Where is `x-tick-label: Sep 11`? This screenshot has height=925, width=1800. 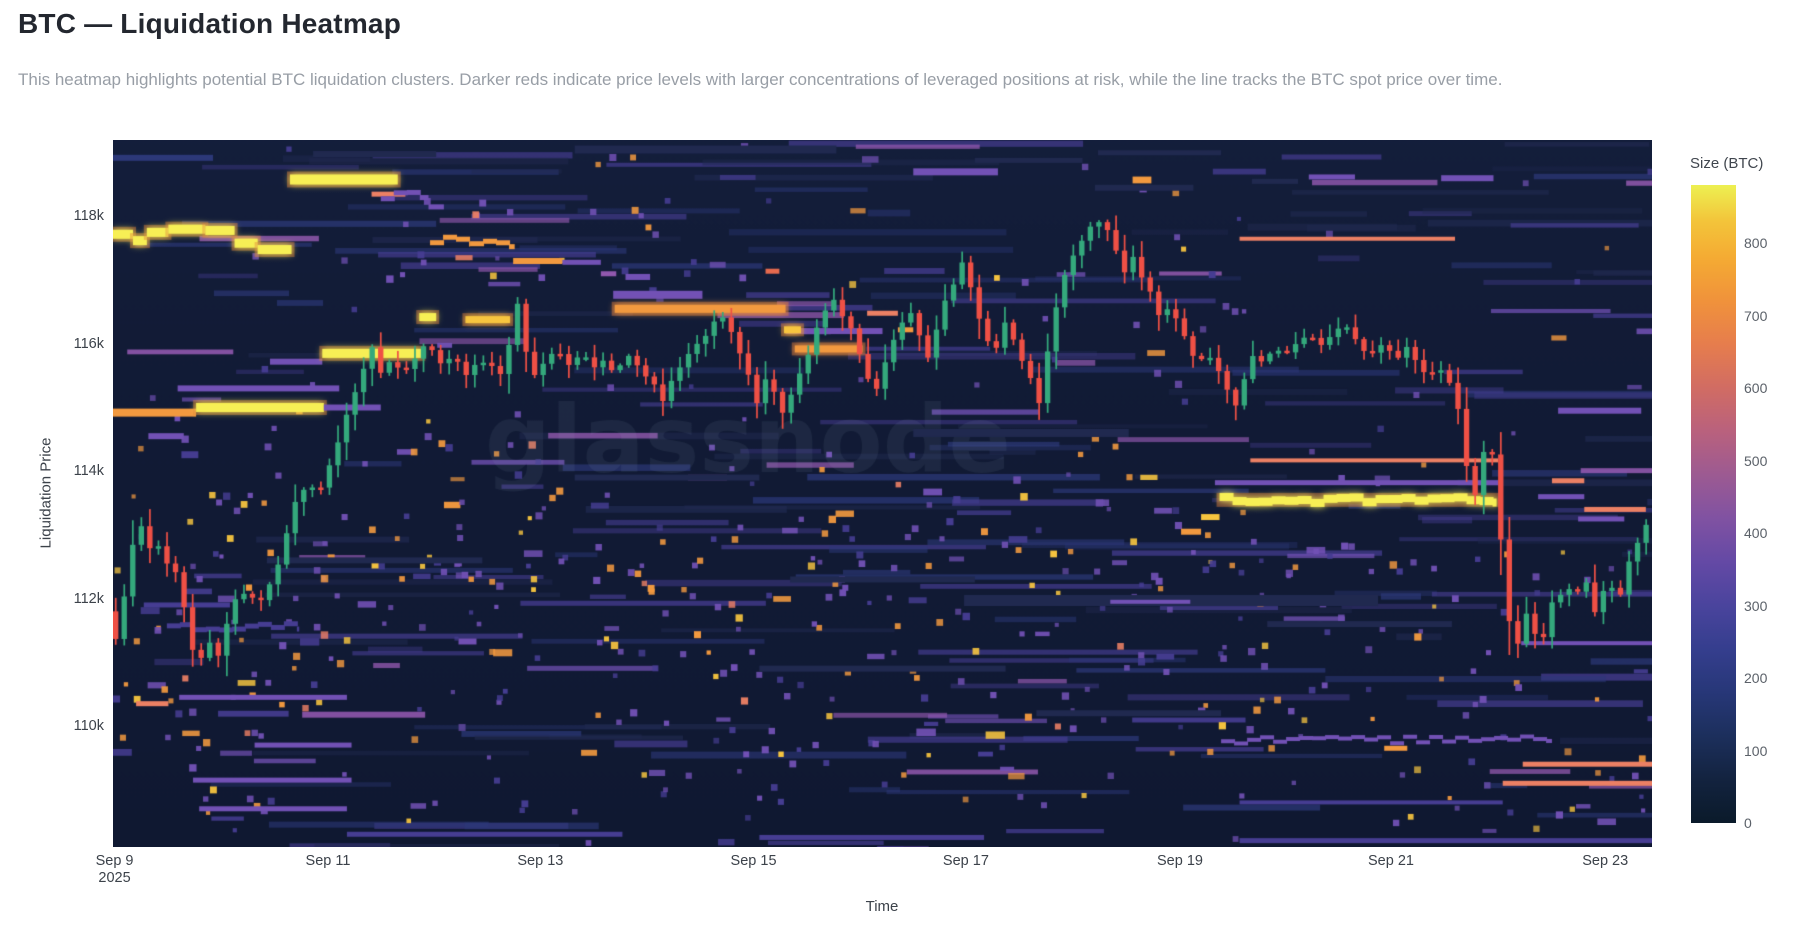 x-tick-label: Sep 11 is located at coordinates (328, 861).